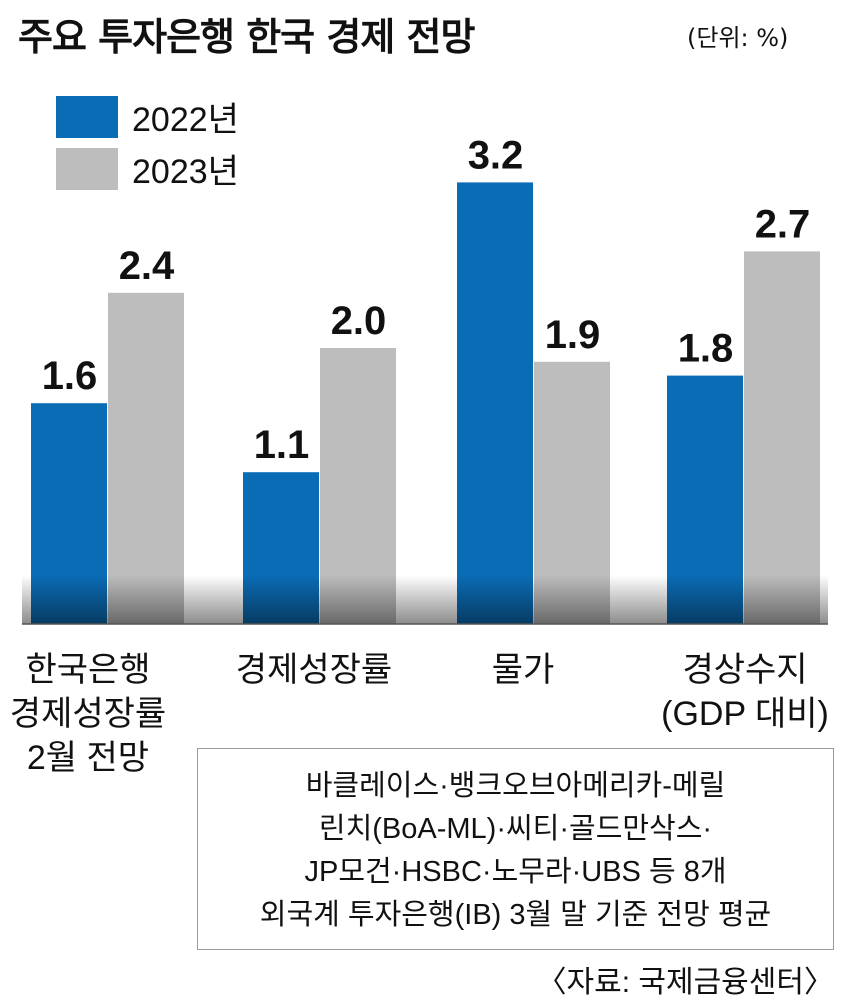 This screenshot has height=1003, width=856. I want to click on category-label-current-account: 경상수지 (GDP 대비), so click(745, 692).